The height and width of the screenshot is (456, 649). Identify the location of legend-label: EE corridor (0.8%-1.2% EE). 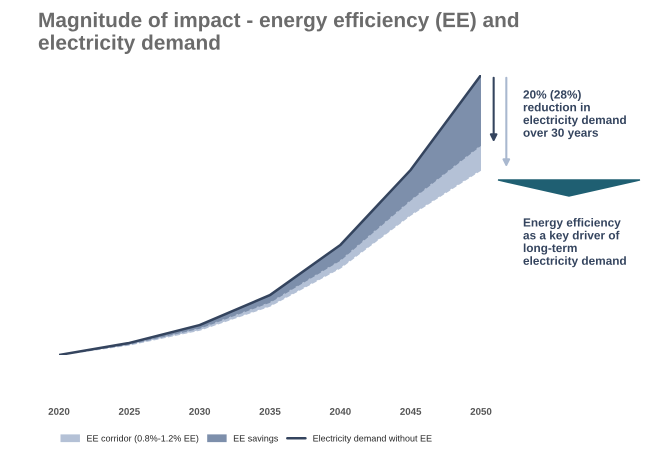
(142, 439).